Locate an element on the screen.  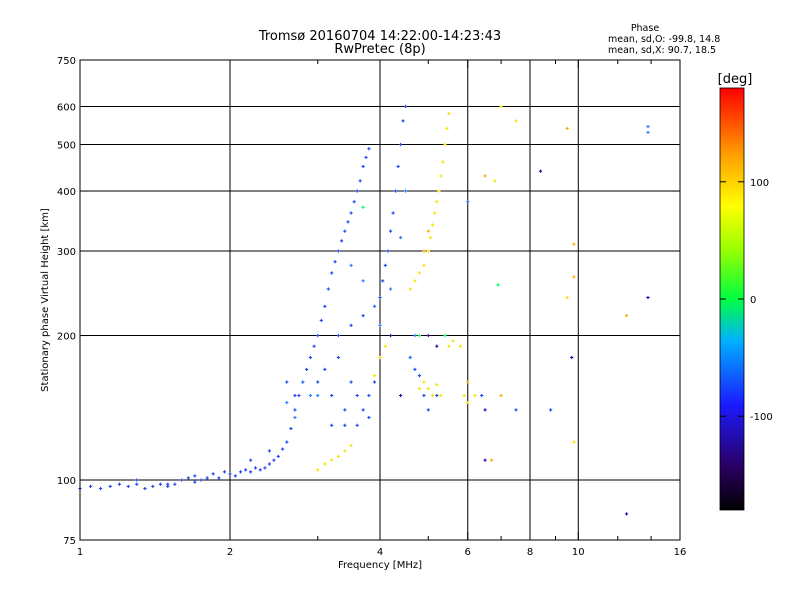
x-tick-label: 6 is located at coordinates (468, 552).